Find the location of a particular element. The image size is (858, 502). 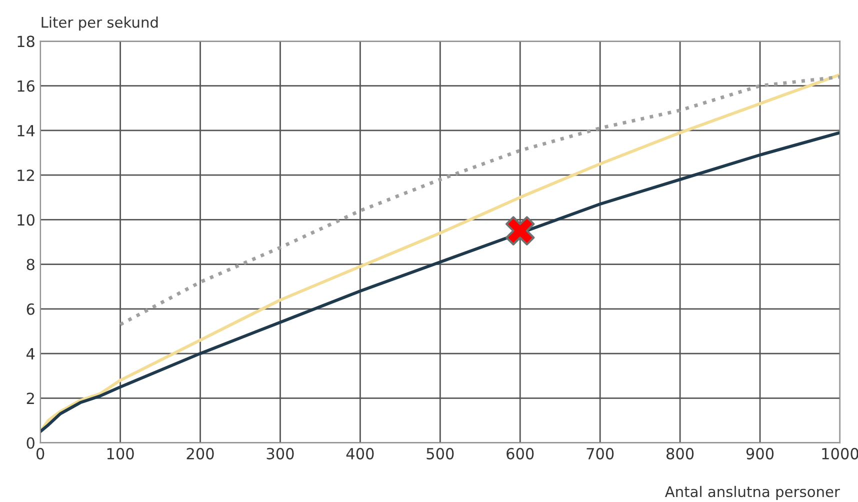

y-tick-label: 18 is located at coordinates (26, 42).